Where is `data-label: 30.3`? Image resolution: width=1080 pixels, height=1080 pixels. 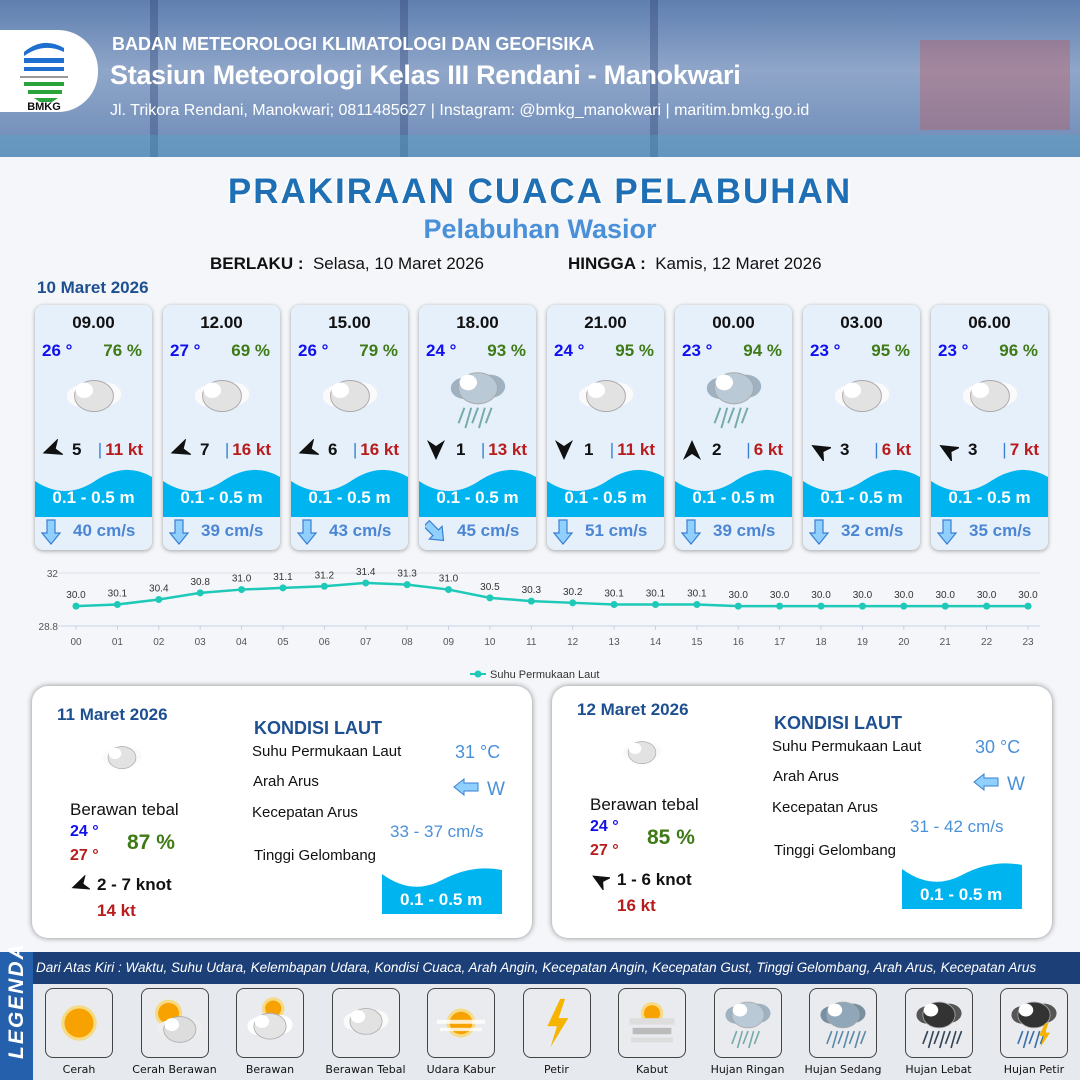 data-label: 30.3 is located at coordinates (532, 590).